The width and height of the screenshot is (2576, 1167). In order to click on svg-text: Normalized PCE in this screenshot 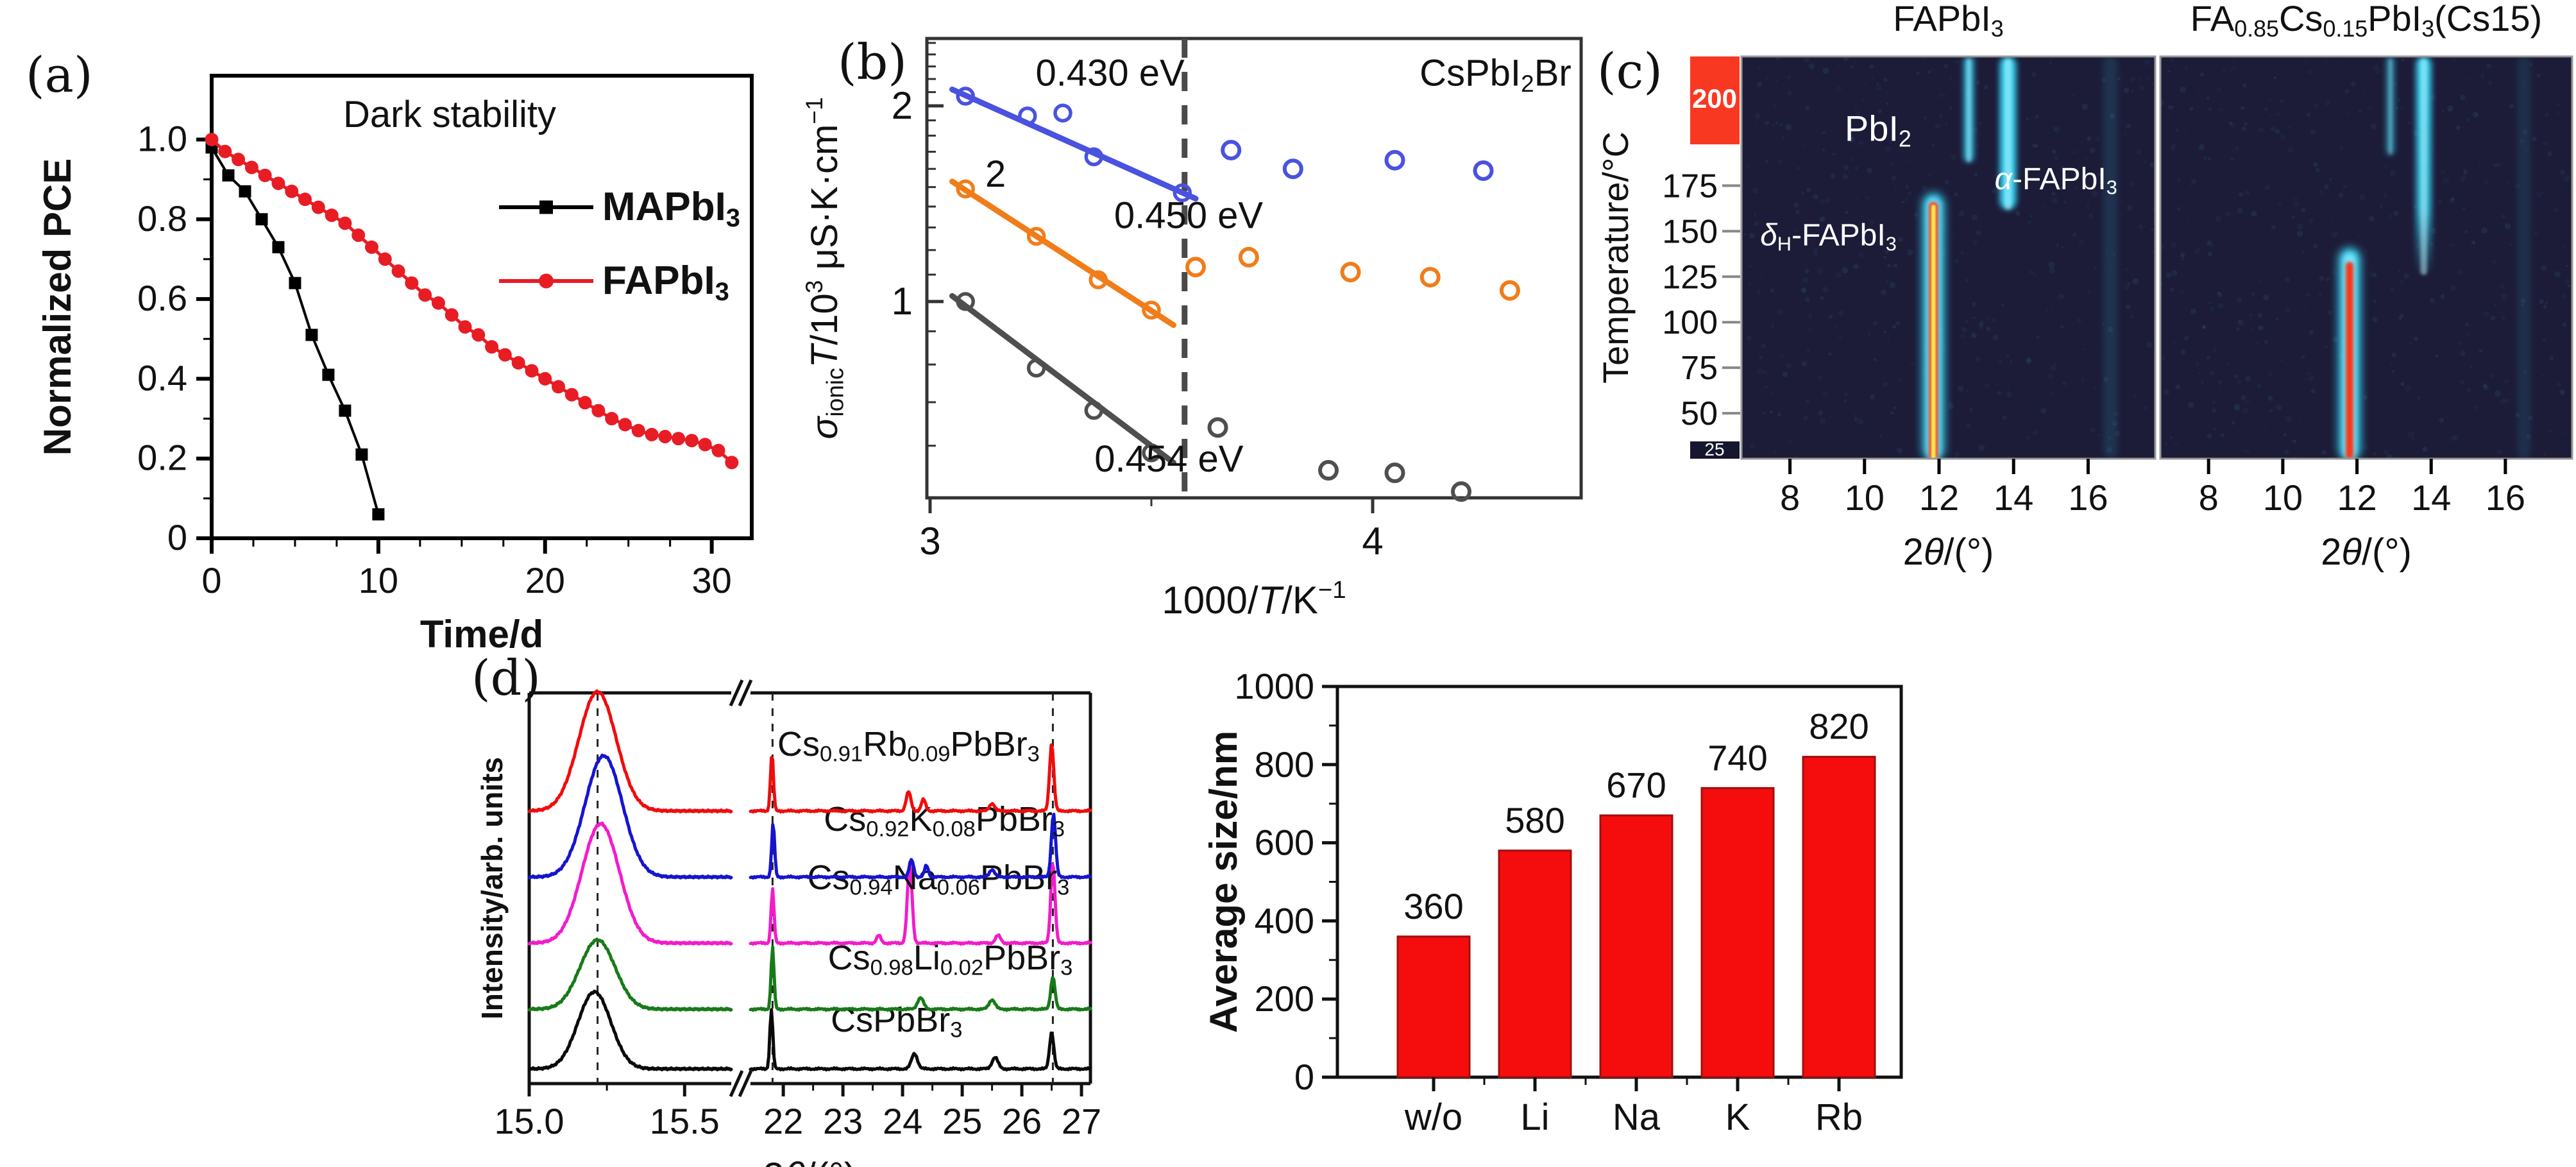, I will do `click(57, 307)`.